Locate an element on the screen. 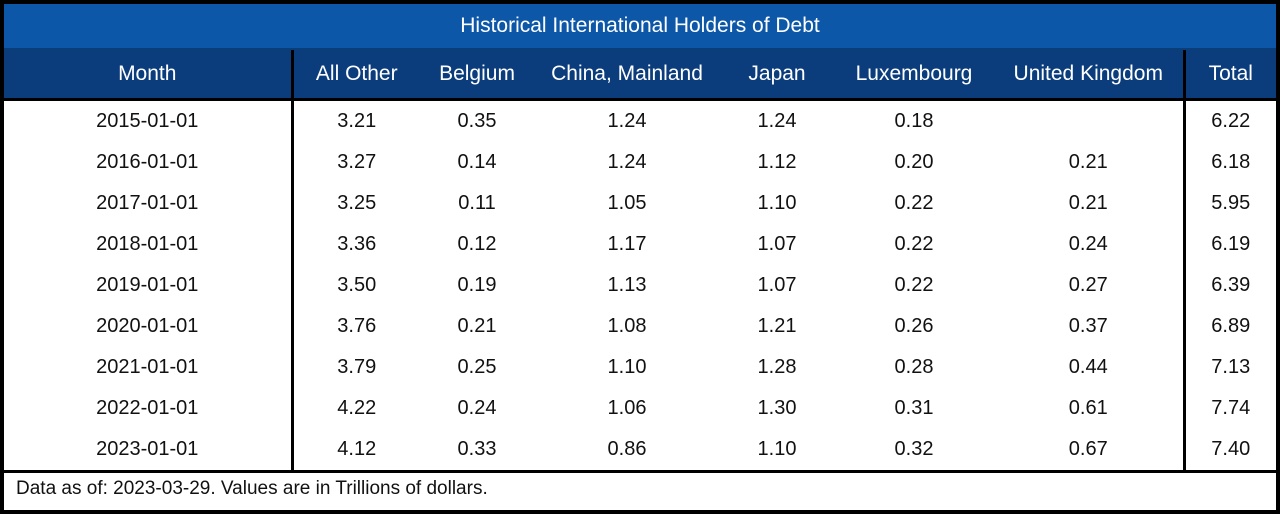 The image size is (1280, 514). table-row: 2021-01-01 3.79 0.25 1.10 1.28 0.28 0.44 7.13 is located at coordinates (640, 367).